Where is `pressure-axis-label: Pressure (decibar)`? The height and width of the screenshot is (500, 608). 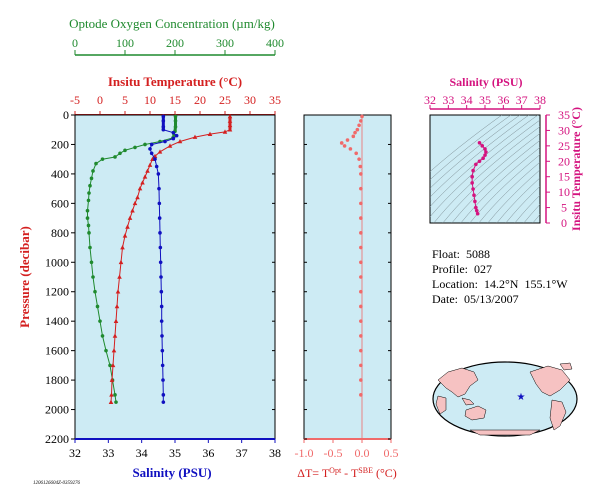 pressure-axis-label: Pressure (decibar) is located at coordinates (24, 277).